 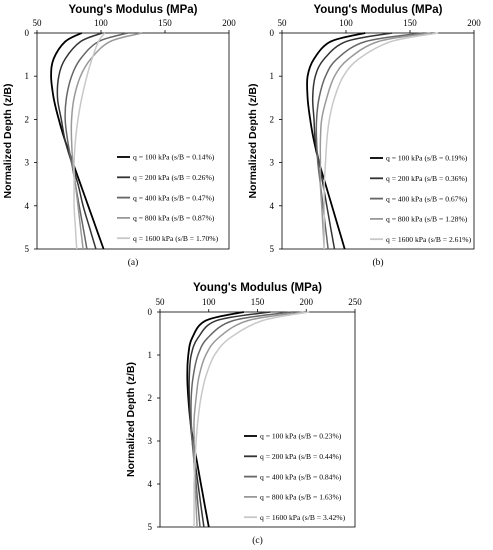 I want to click on legend-entry: q = 400 kPa (s/B = 0.67%), so click(x=427, y=198).